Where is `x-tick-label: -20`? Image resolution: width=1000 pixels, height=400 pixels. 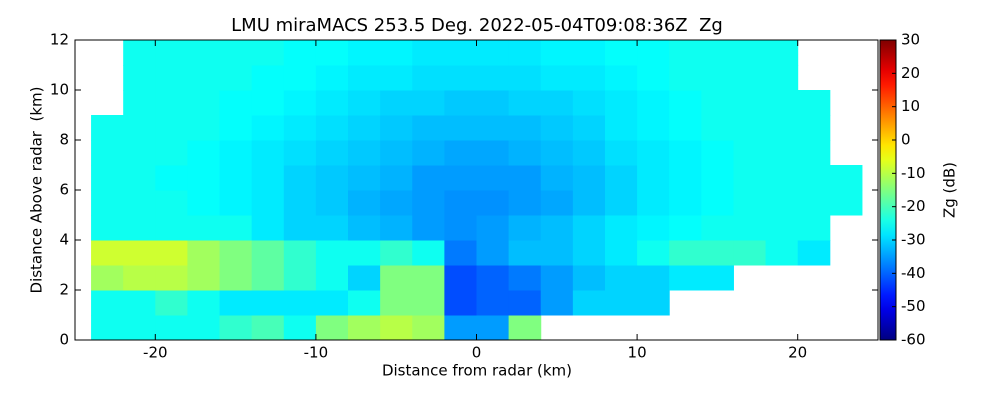 x-tick-label: -20 is located at coordinates (155, 353).